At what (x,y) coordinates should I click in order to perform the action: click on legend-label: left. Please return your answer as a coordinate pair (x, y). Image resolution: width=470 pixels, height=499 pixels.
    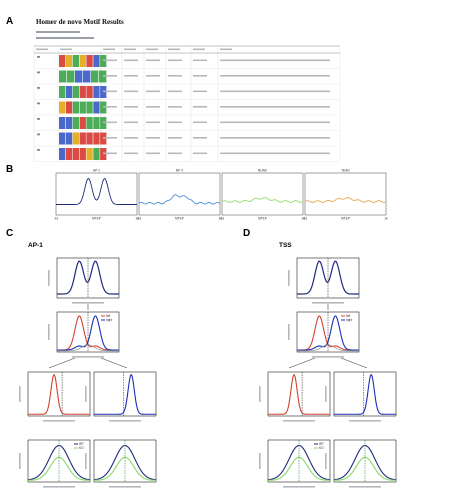
    Looking at the image, I should click on (108, 316).